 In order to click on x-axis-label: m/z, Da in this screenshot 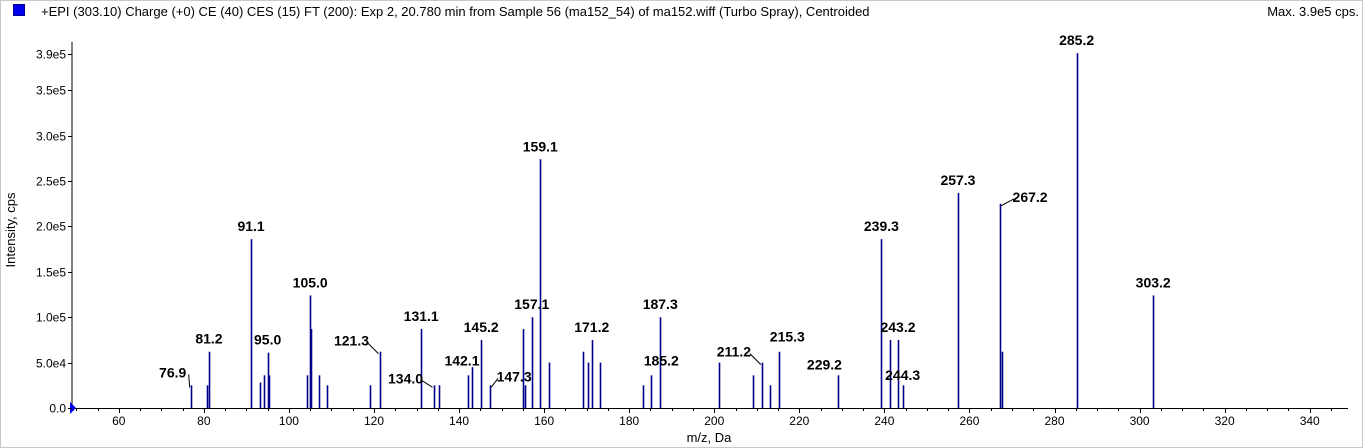, I will do `click(710, 437)`.